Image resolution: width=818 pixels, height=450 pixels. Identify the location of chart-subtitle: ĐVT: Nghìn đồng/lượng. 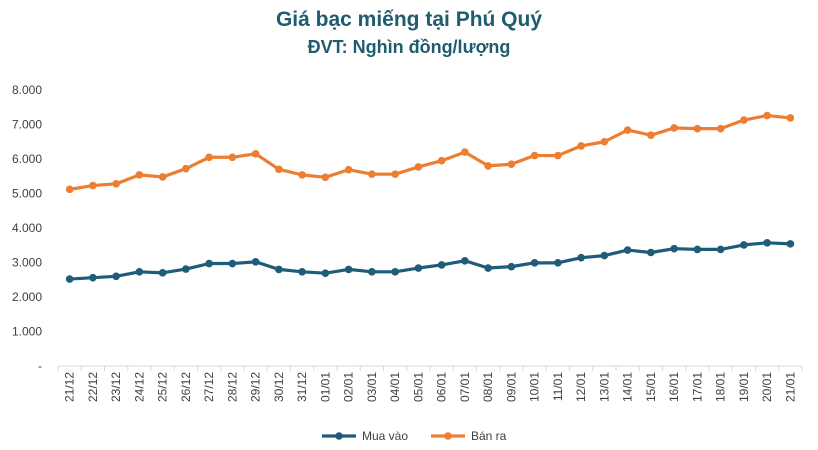
(409, 47).